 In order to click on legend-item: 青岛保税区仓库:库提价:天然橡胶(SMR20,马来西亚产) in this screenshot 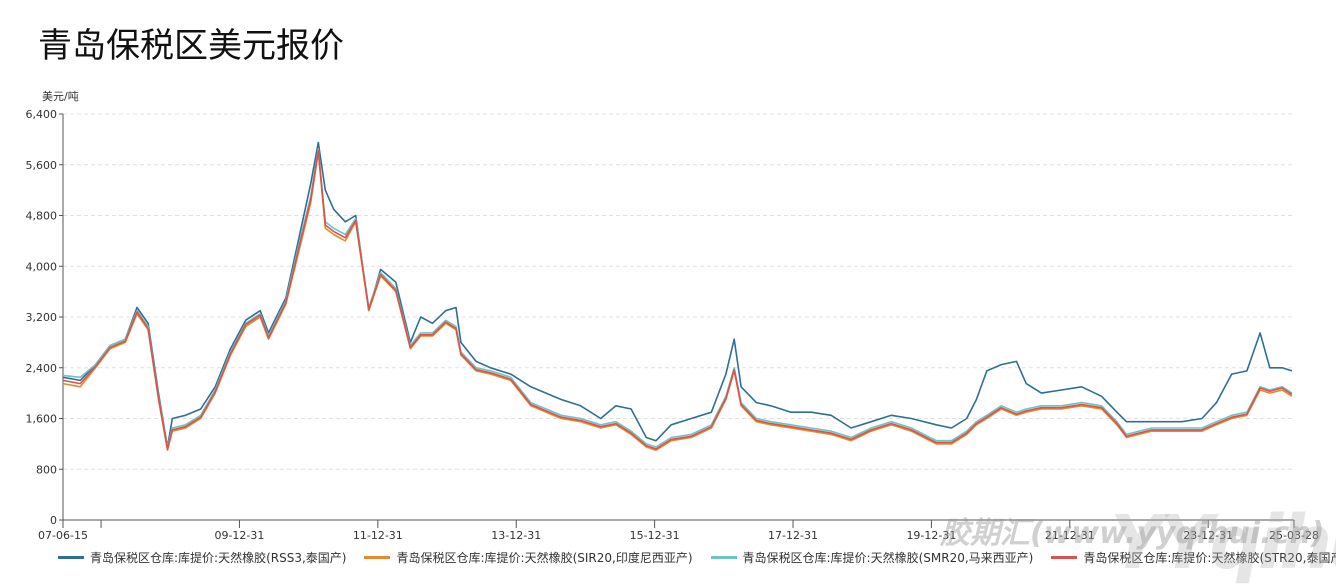, I will do `click(872, 557)`.